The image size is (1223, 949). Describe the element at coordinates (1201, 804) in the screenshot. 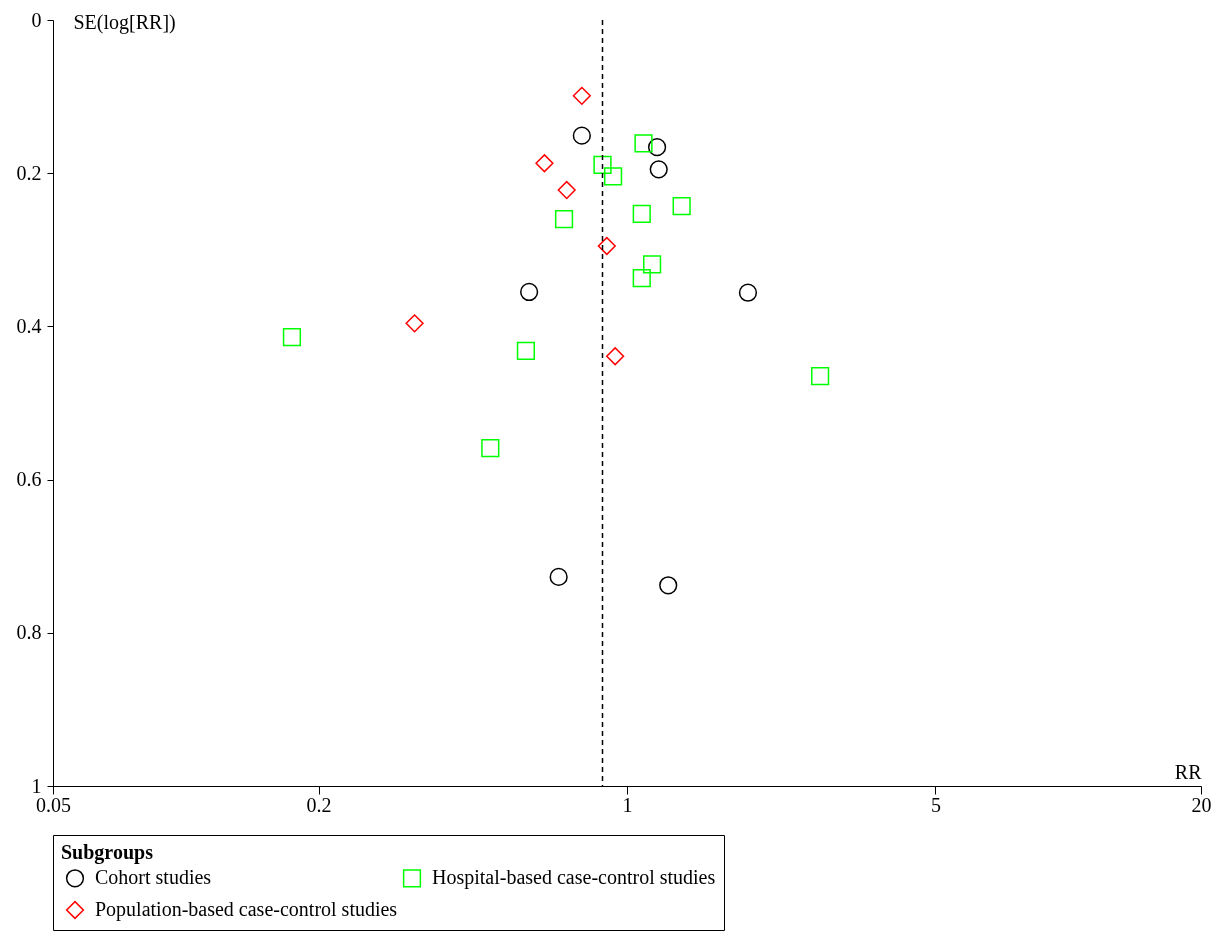

I see `x-tick-label: 20` at that location.